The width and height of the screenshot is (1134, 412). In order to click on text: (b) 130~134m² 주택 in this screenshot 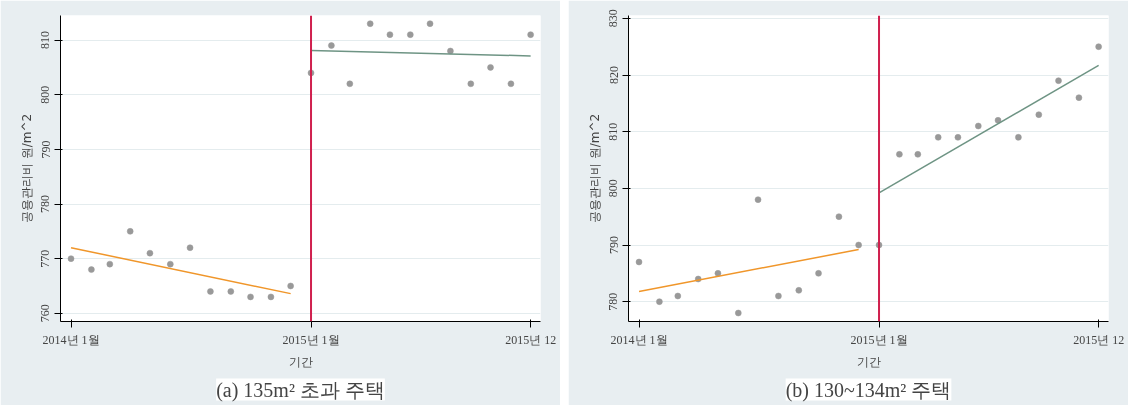, I will do `click(868, 390)`.